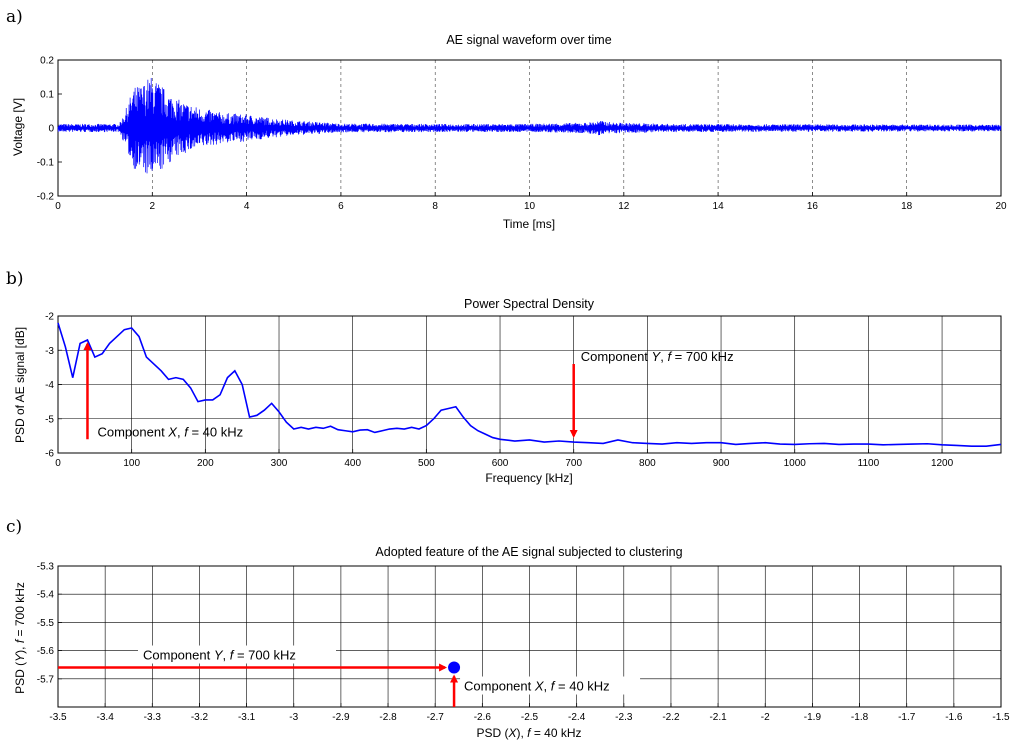 The height and width of the screenshot is (744, 1013). I want to click on x-tick-label-c: -1.8, so click(860, 717).